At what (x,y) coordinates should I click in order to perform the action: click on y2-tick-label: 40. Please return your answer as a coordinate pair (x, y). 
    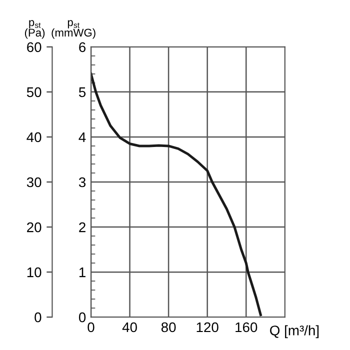
    Looking at the image, I should click on (34, 137).